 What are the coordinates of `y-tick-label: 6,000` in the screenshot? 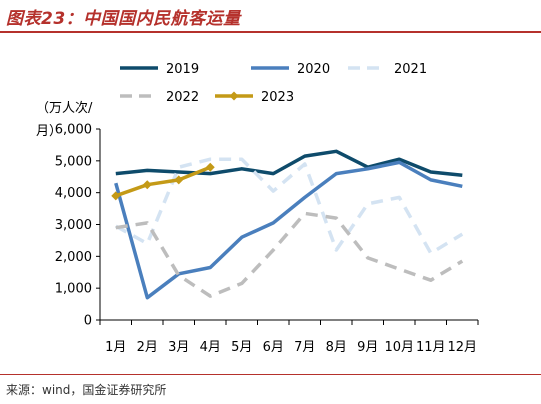 It's located at (73, 130).